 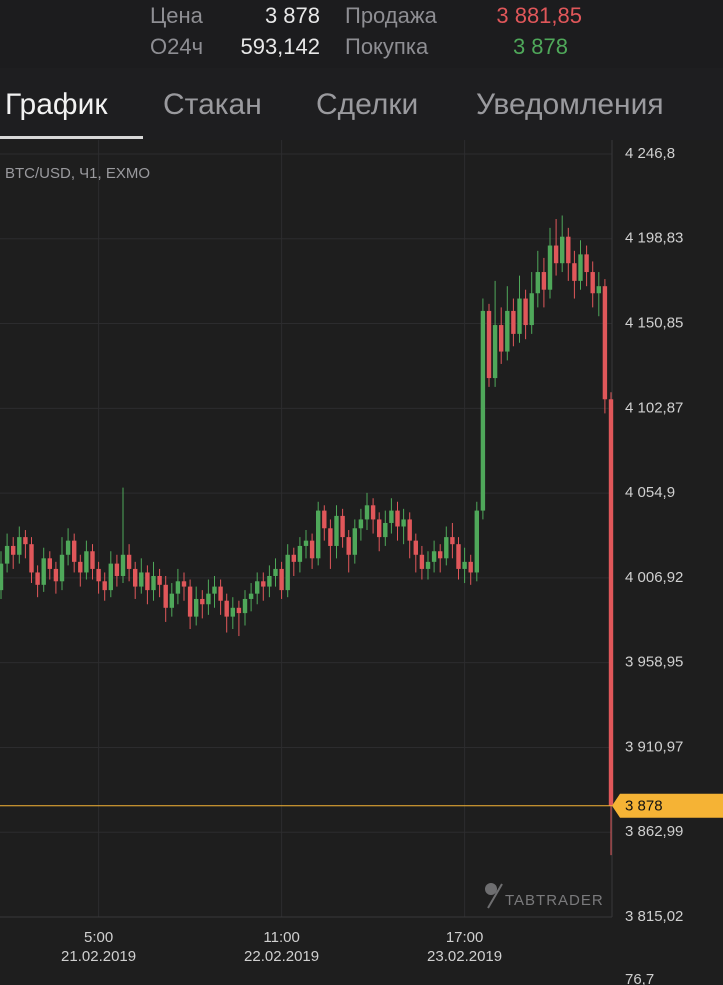 What do you see at coordinates (391, 15) in the screenshot?
I see `sell-label: Продажа` at bounding box center [391, 15].